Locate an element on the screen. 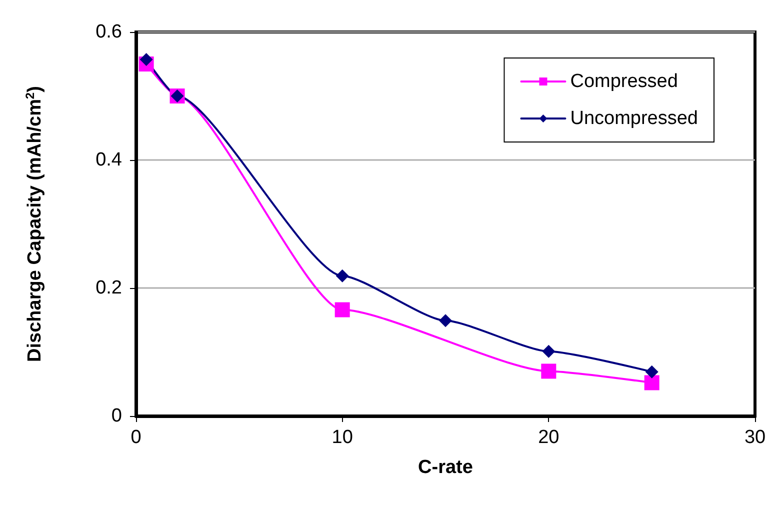 This screenshot has height=512, width=782. legend-label: Compressed is located at coordinates (624, 81).